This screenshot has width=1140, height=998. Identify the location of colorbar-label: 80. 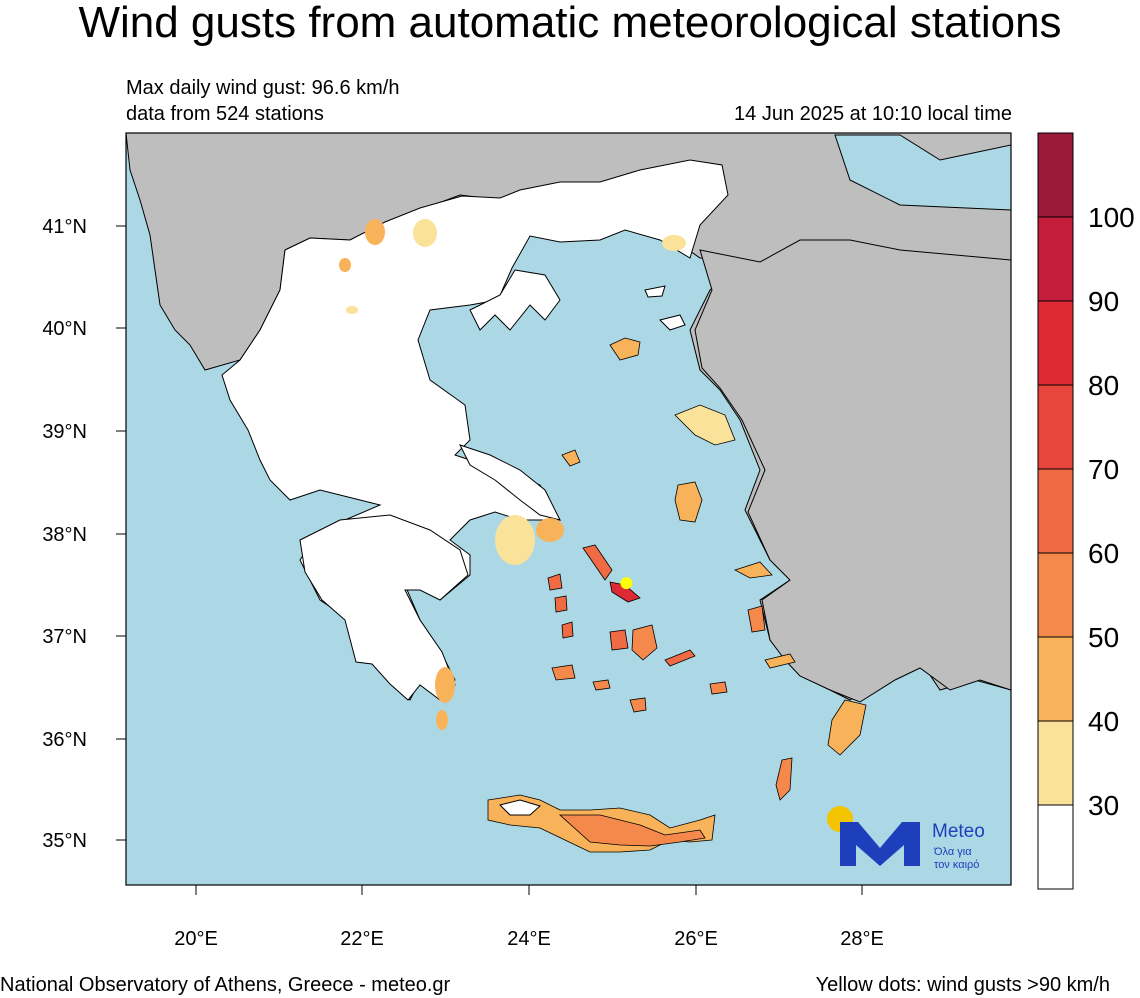
(1104, 385).